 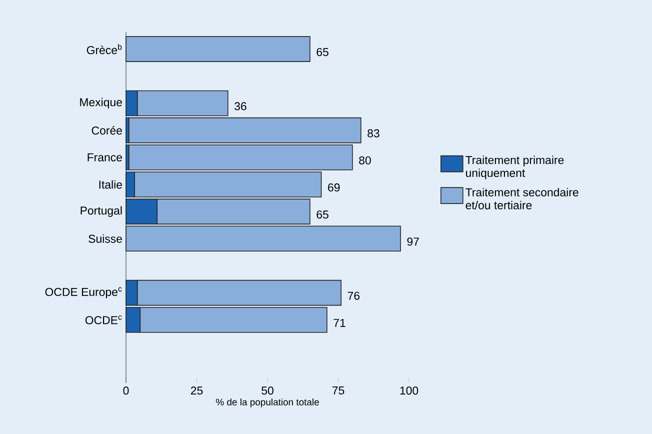 I want to click on x-tick-label: 0, so click(x=126, y=390).